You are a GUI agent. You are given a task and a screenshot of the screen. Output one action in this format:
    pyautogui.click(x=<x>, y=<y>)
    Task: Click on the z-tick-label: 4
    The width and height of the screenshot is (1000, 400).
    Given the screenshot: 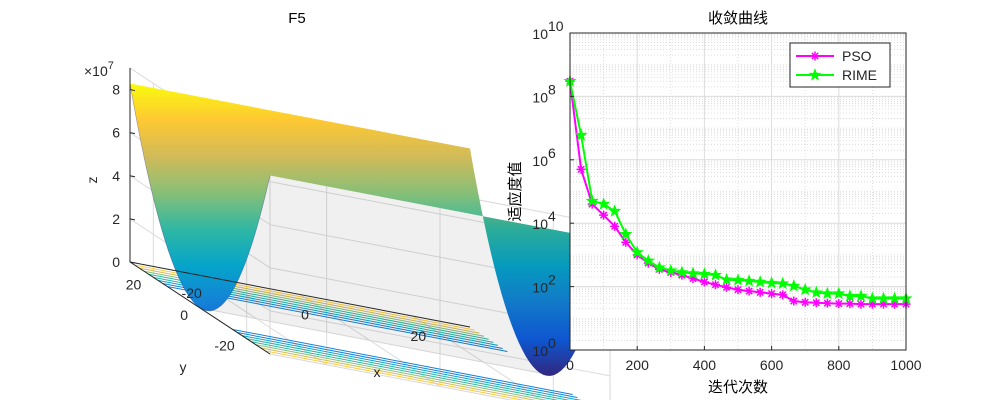 What is the action you would take?
    pyautogui.click(x=116, y=176)
    